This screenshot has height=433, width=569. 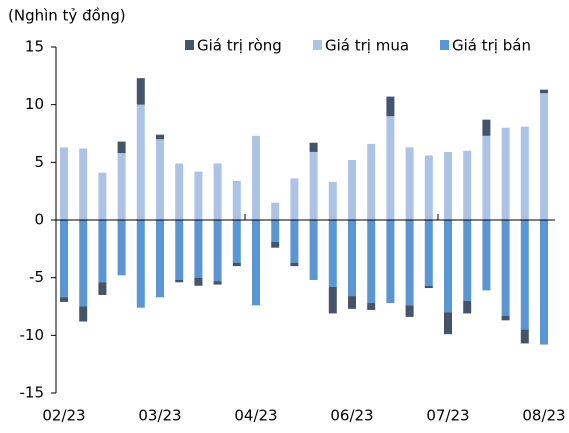 I want to click on y-tick-label: -15, so click(x=32, y=393).